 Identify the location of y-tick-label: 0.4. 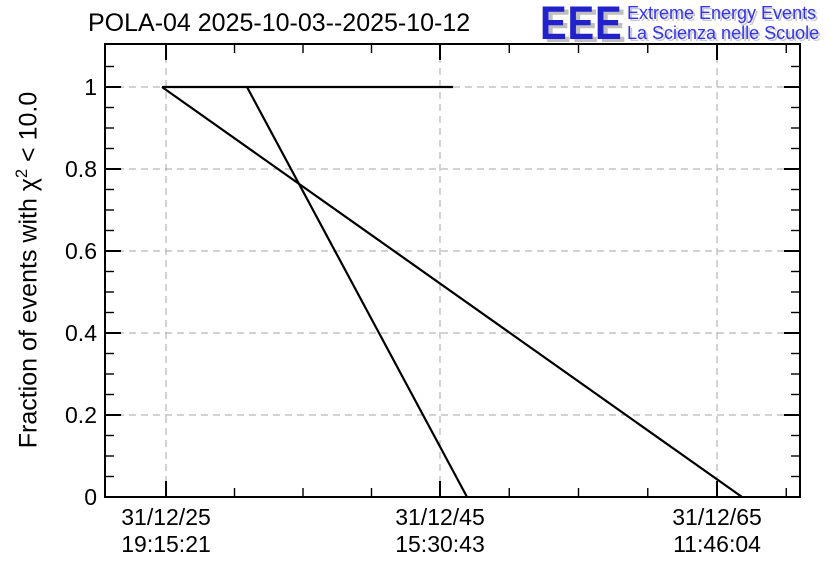
(81, 333).